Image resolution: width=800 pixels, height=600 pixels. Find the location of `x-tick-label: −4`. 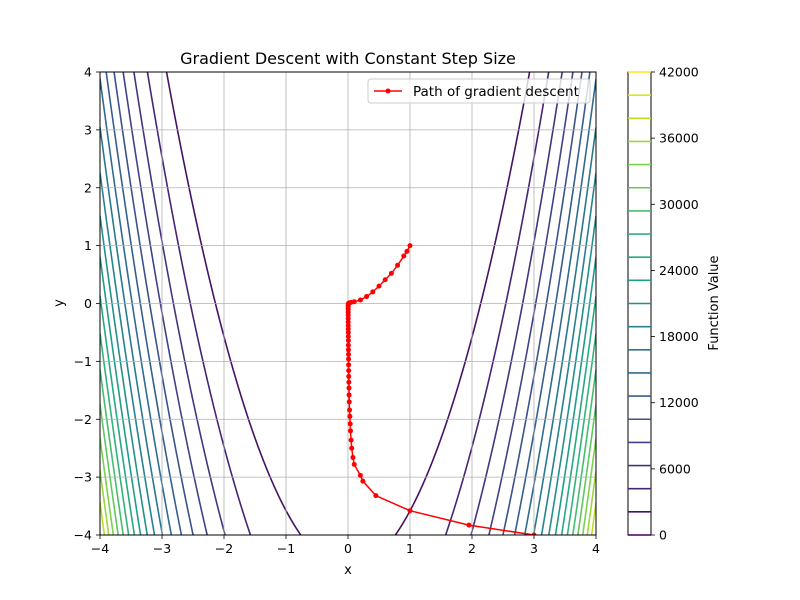

x-tick-label: −4 is located at coordinates (100, 548).